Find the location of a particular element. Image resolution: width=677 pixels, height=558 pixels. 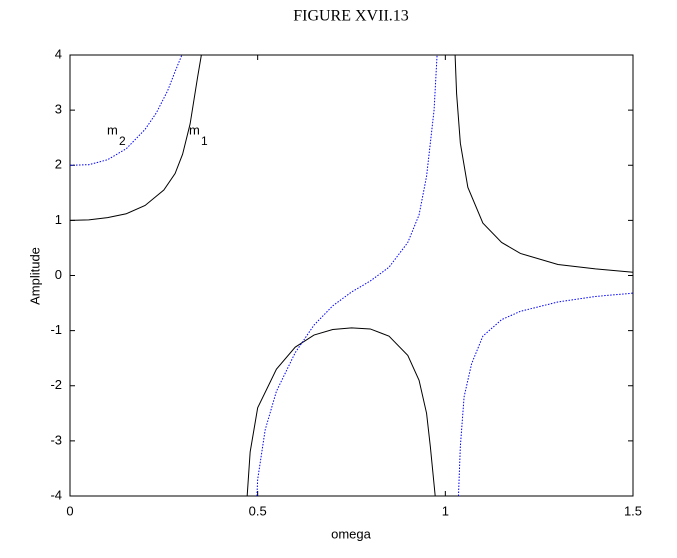

y-tick-label: 0 is located at coordinates (58, 274).